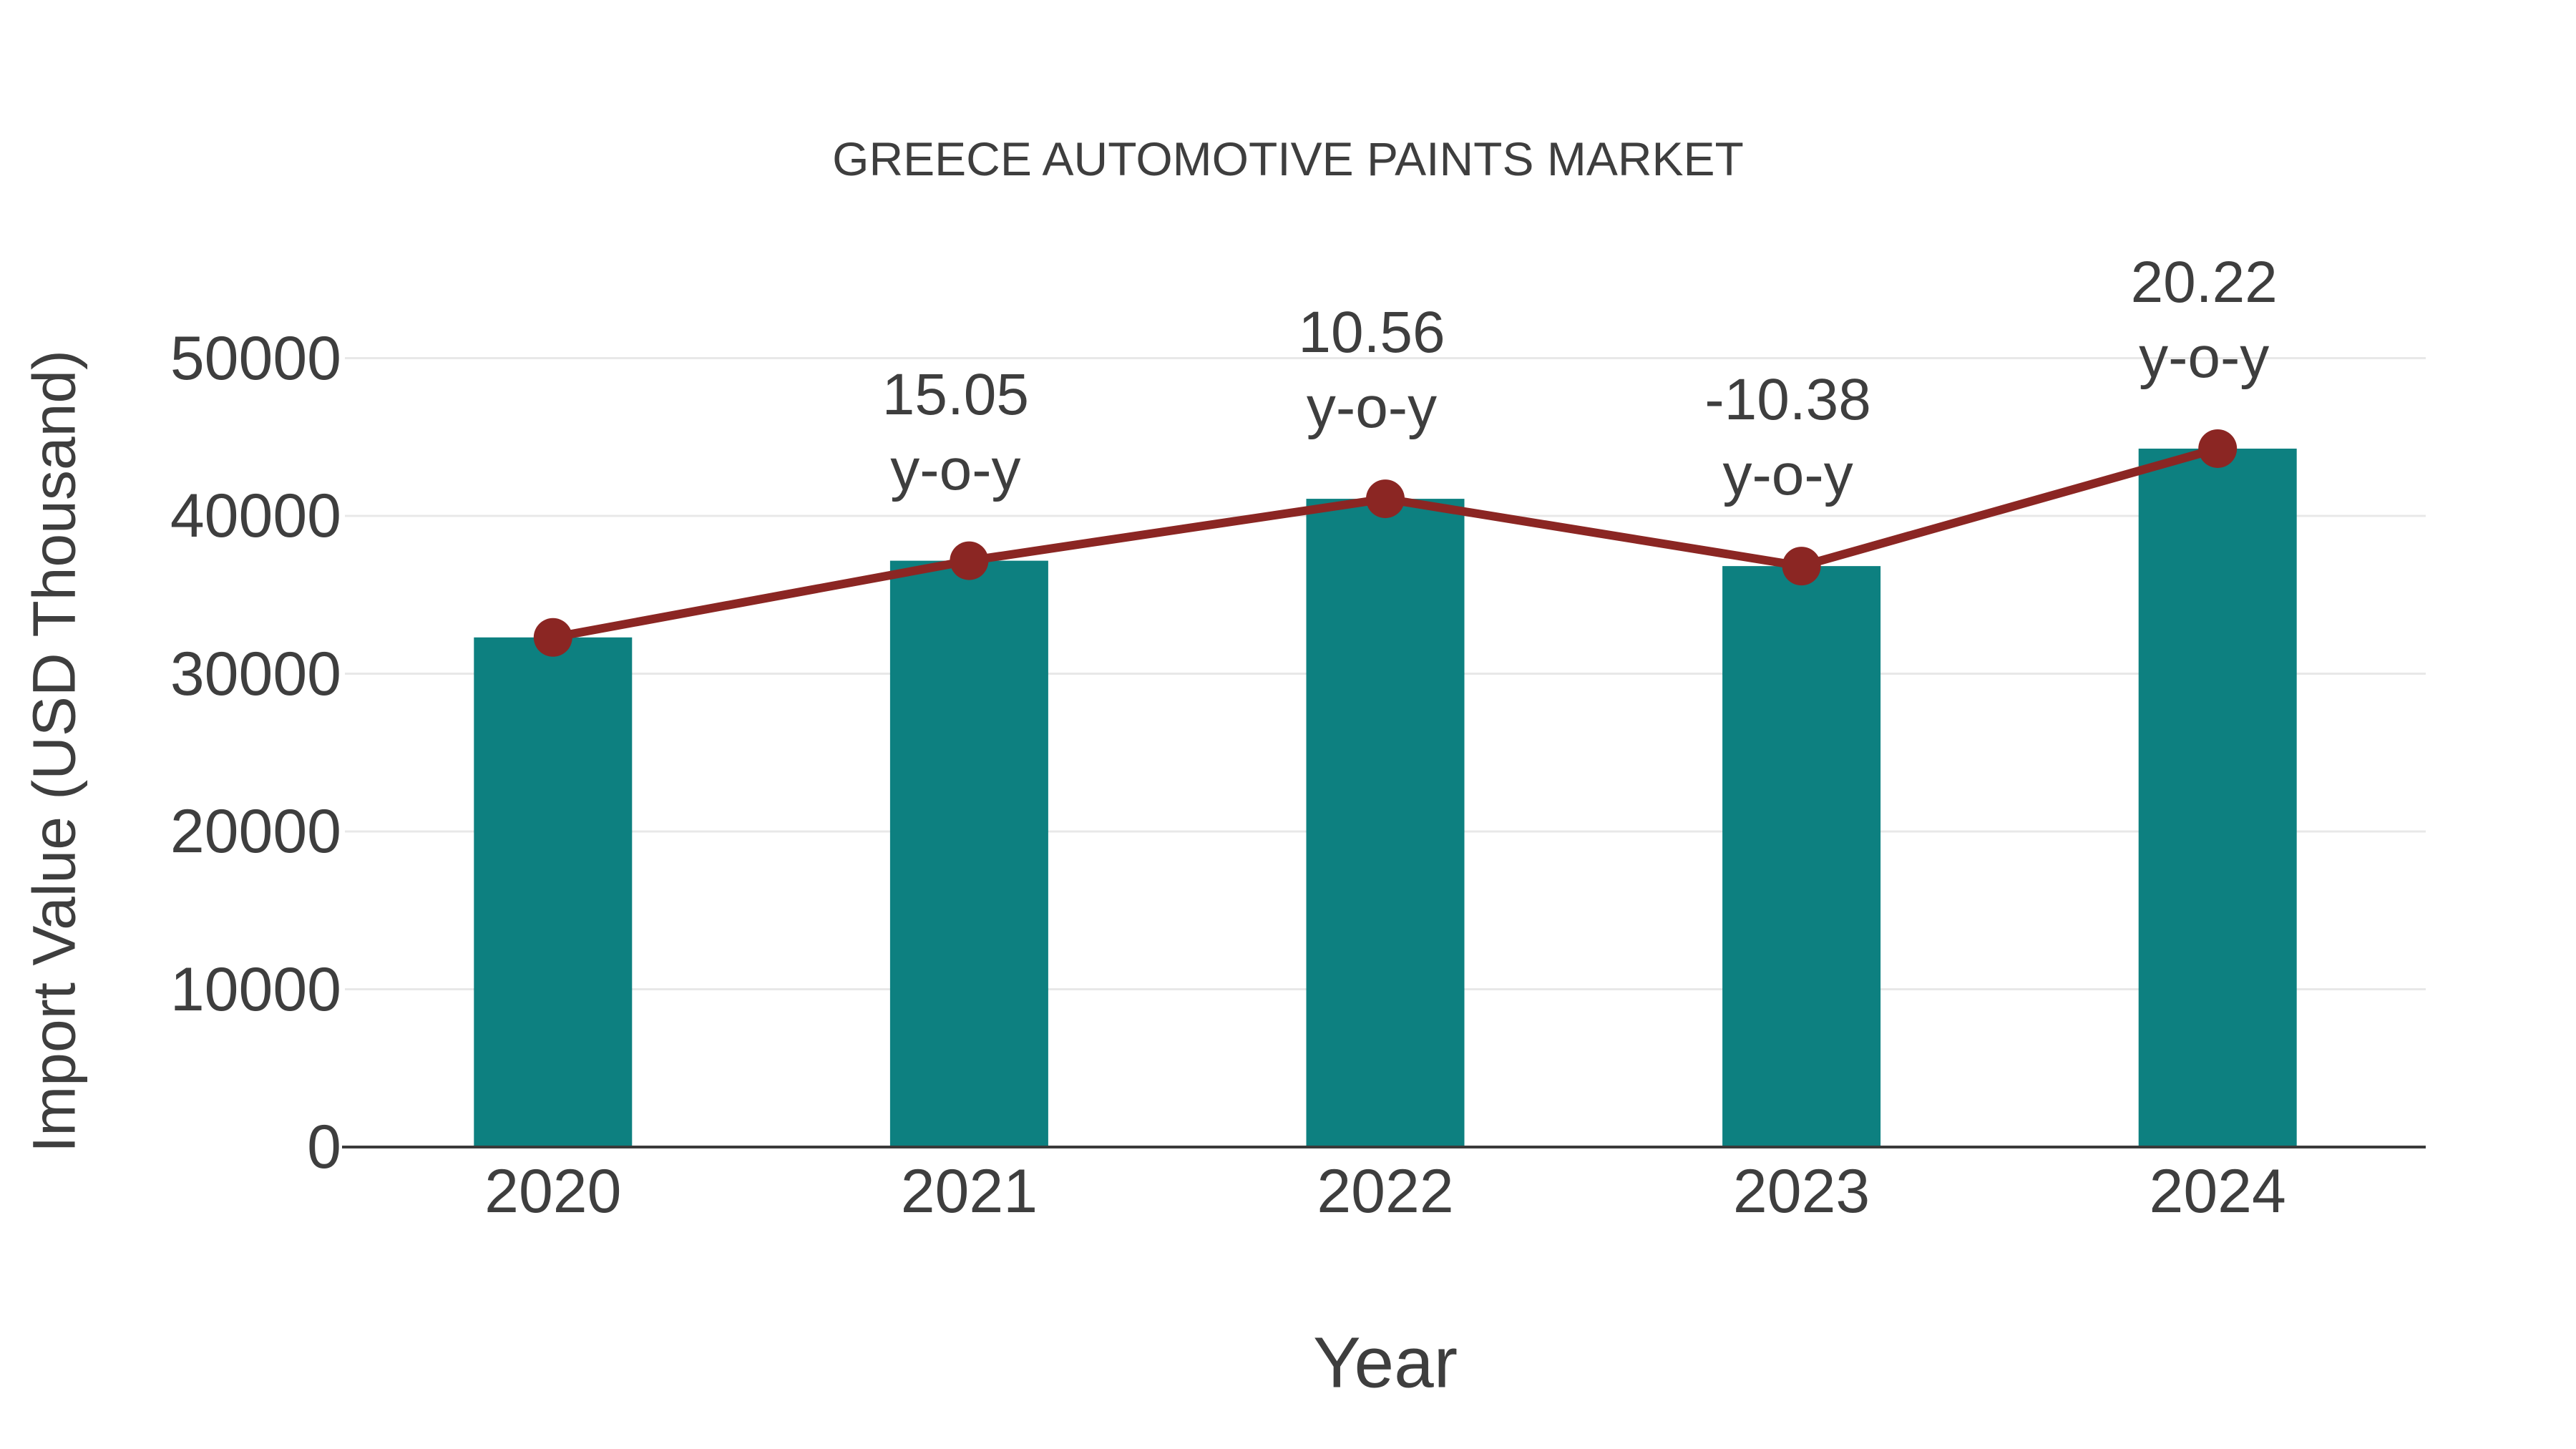  Describe the element at coordinates (1787, 400) in the screenshot. I see `annotation-value: -10.38` at that location.